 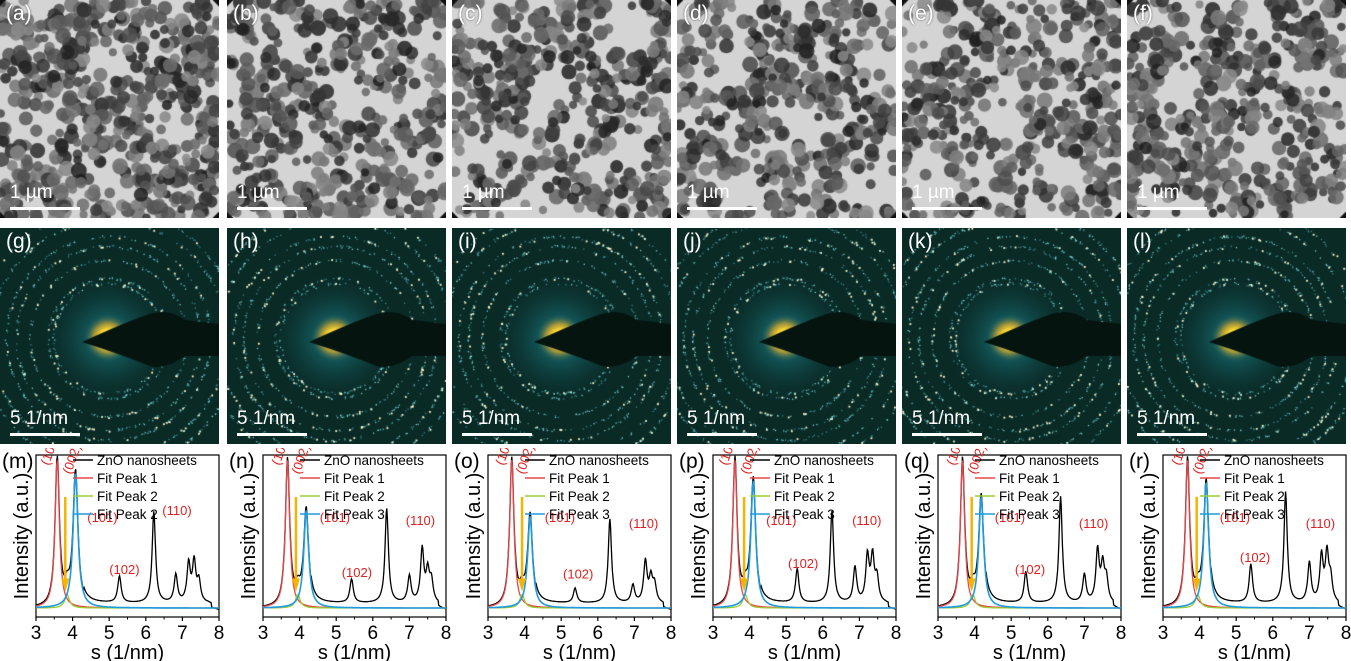 I want to click on saed-pattern: (j) 5 1/nm, so click(x=786, y=336).